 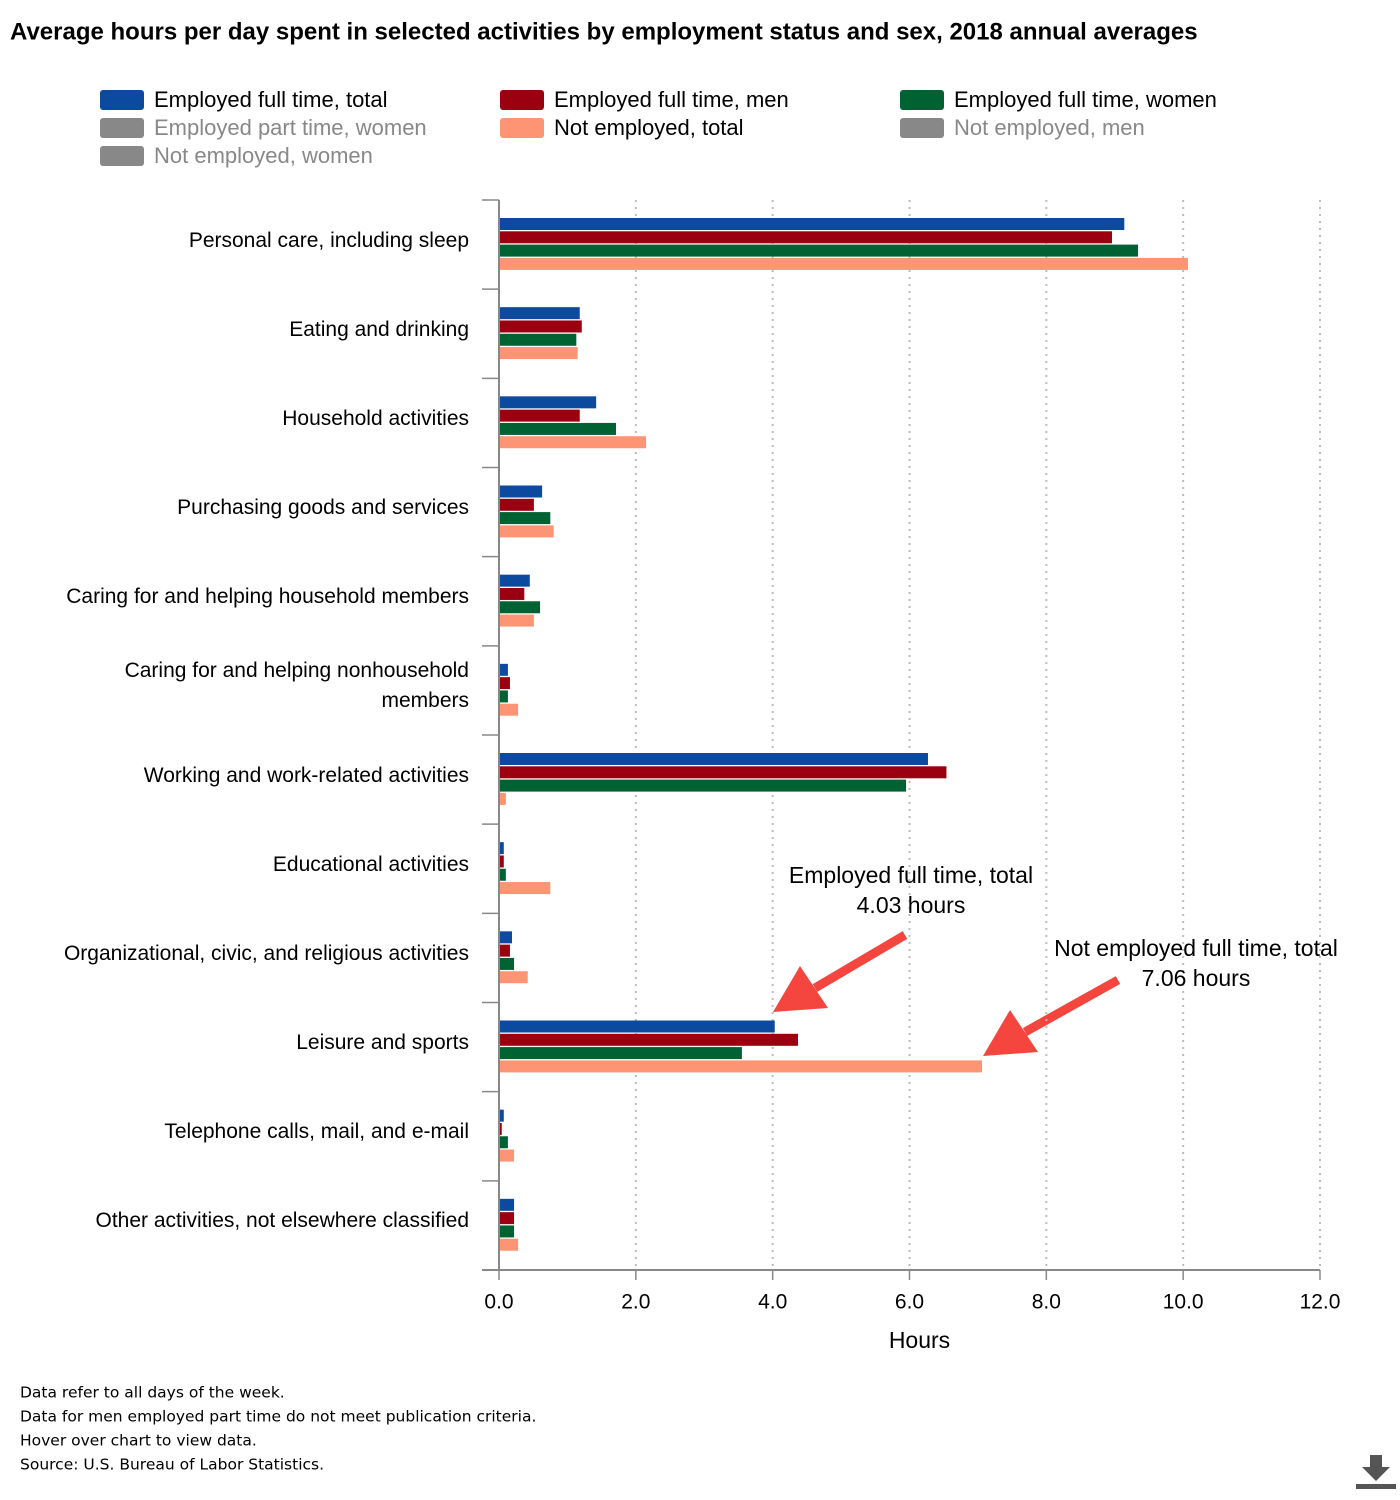 What do you see at coordinates (1046, 1302) in the screenshot?
I see `x-tick-label: 8.0` at bounding box center [1046, 1302].